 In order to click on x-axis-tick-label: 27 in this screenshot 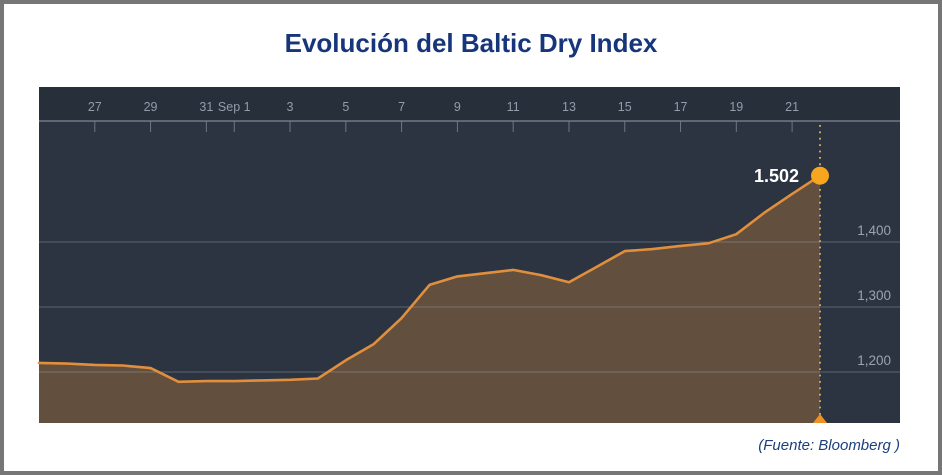, I will do `click(95, 107)`.